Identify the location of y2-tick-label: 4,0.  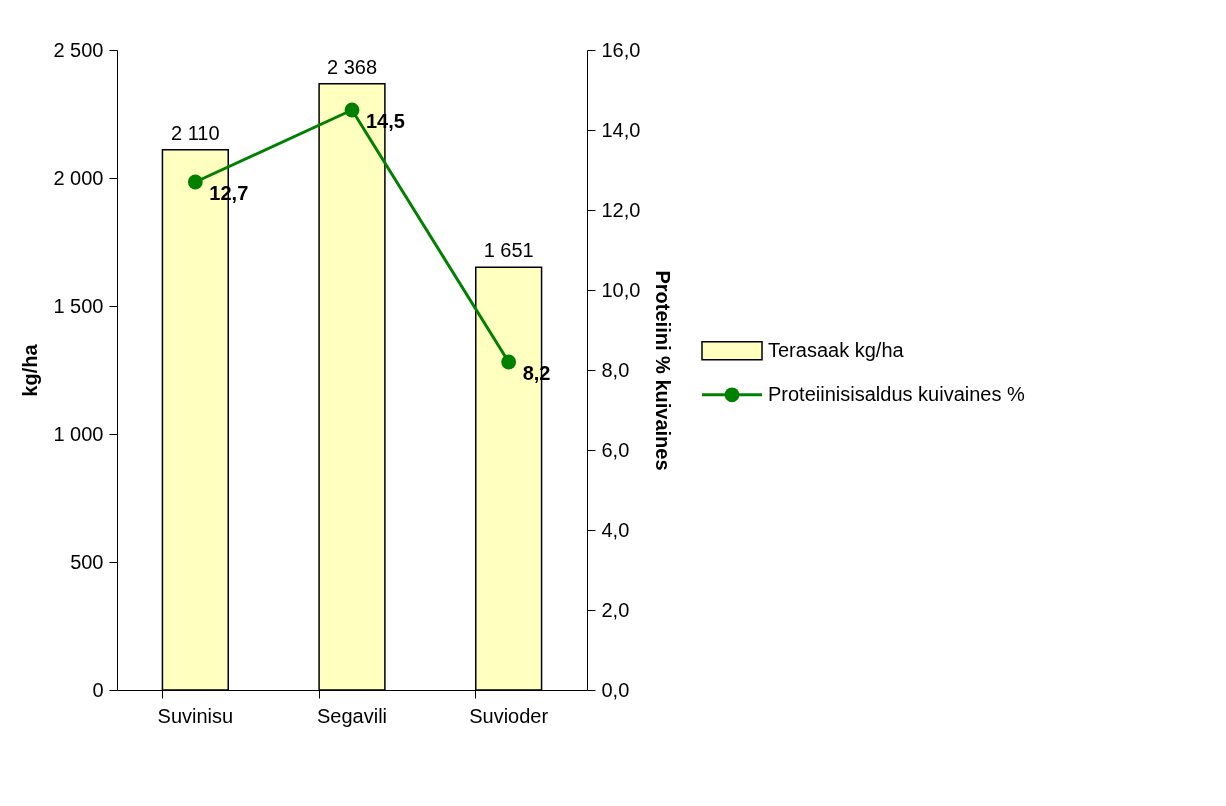
(615, 529).